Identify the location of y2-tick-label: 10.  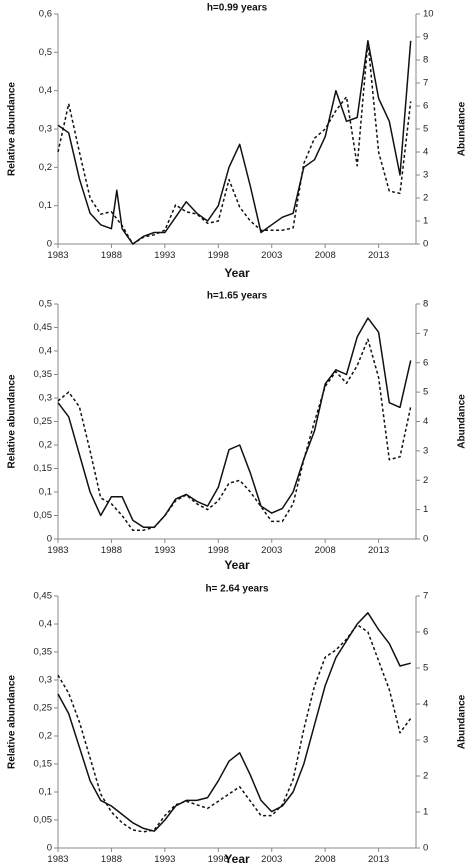
(428, 14).